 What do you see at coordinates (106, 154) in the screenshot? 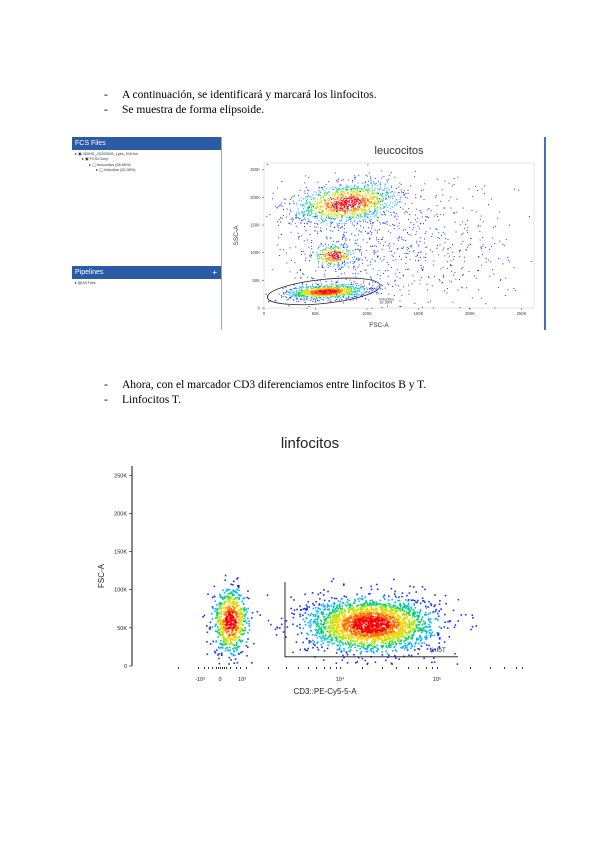
I see `tree-item-sample: ▸ ▣ 450HG_20200505_Lyes_016.fcs` at bounding box center [106, 154].